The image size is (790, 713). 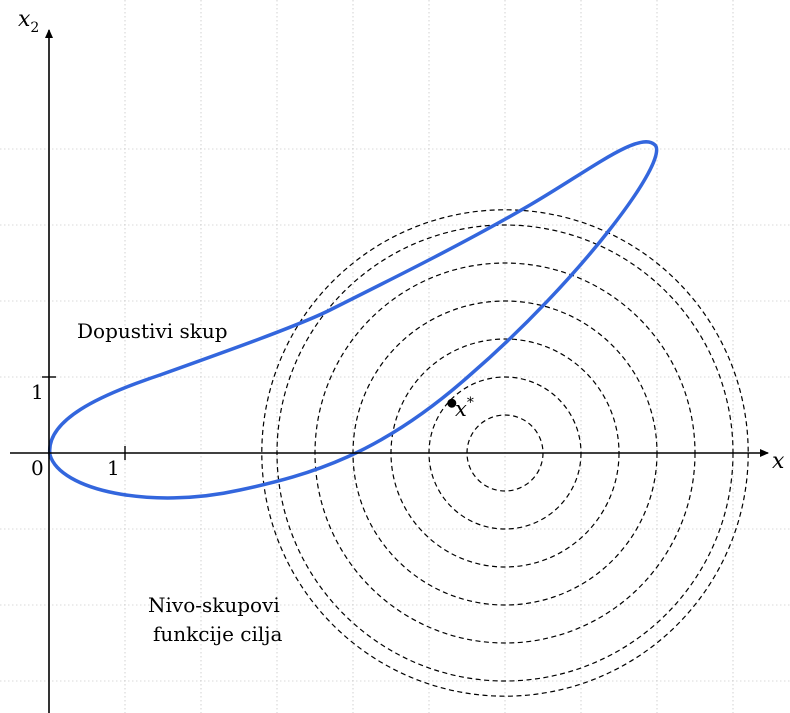 I want to click on origin-label: 0, so click(x=37, y=468).